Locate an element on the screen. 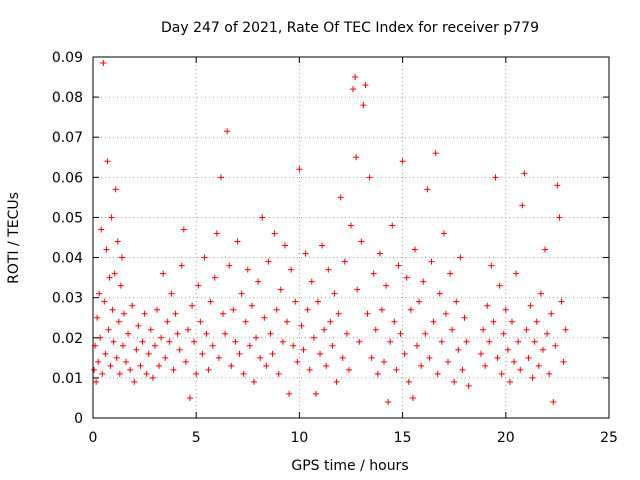 Image resolution: width=640 pixels, height=480 pixels. y-tick-label: 0.08 is located at coordinates (67, 98).